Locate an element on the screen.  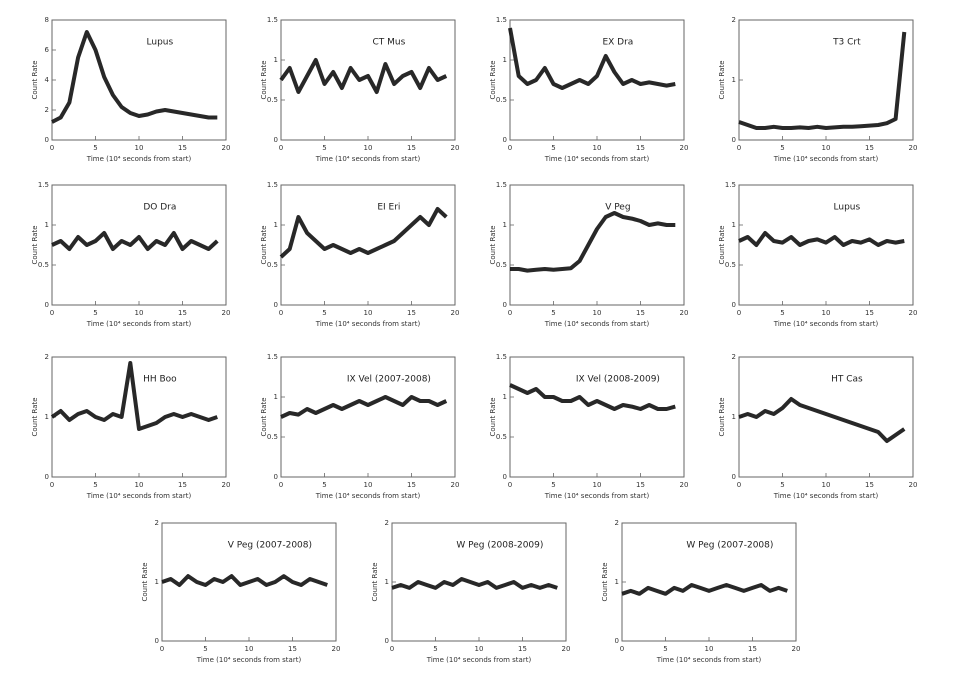
panel-title: W Peg (2008-2009) is located at coordinates (499, 546).